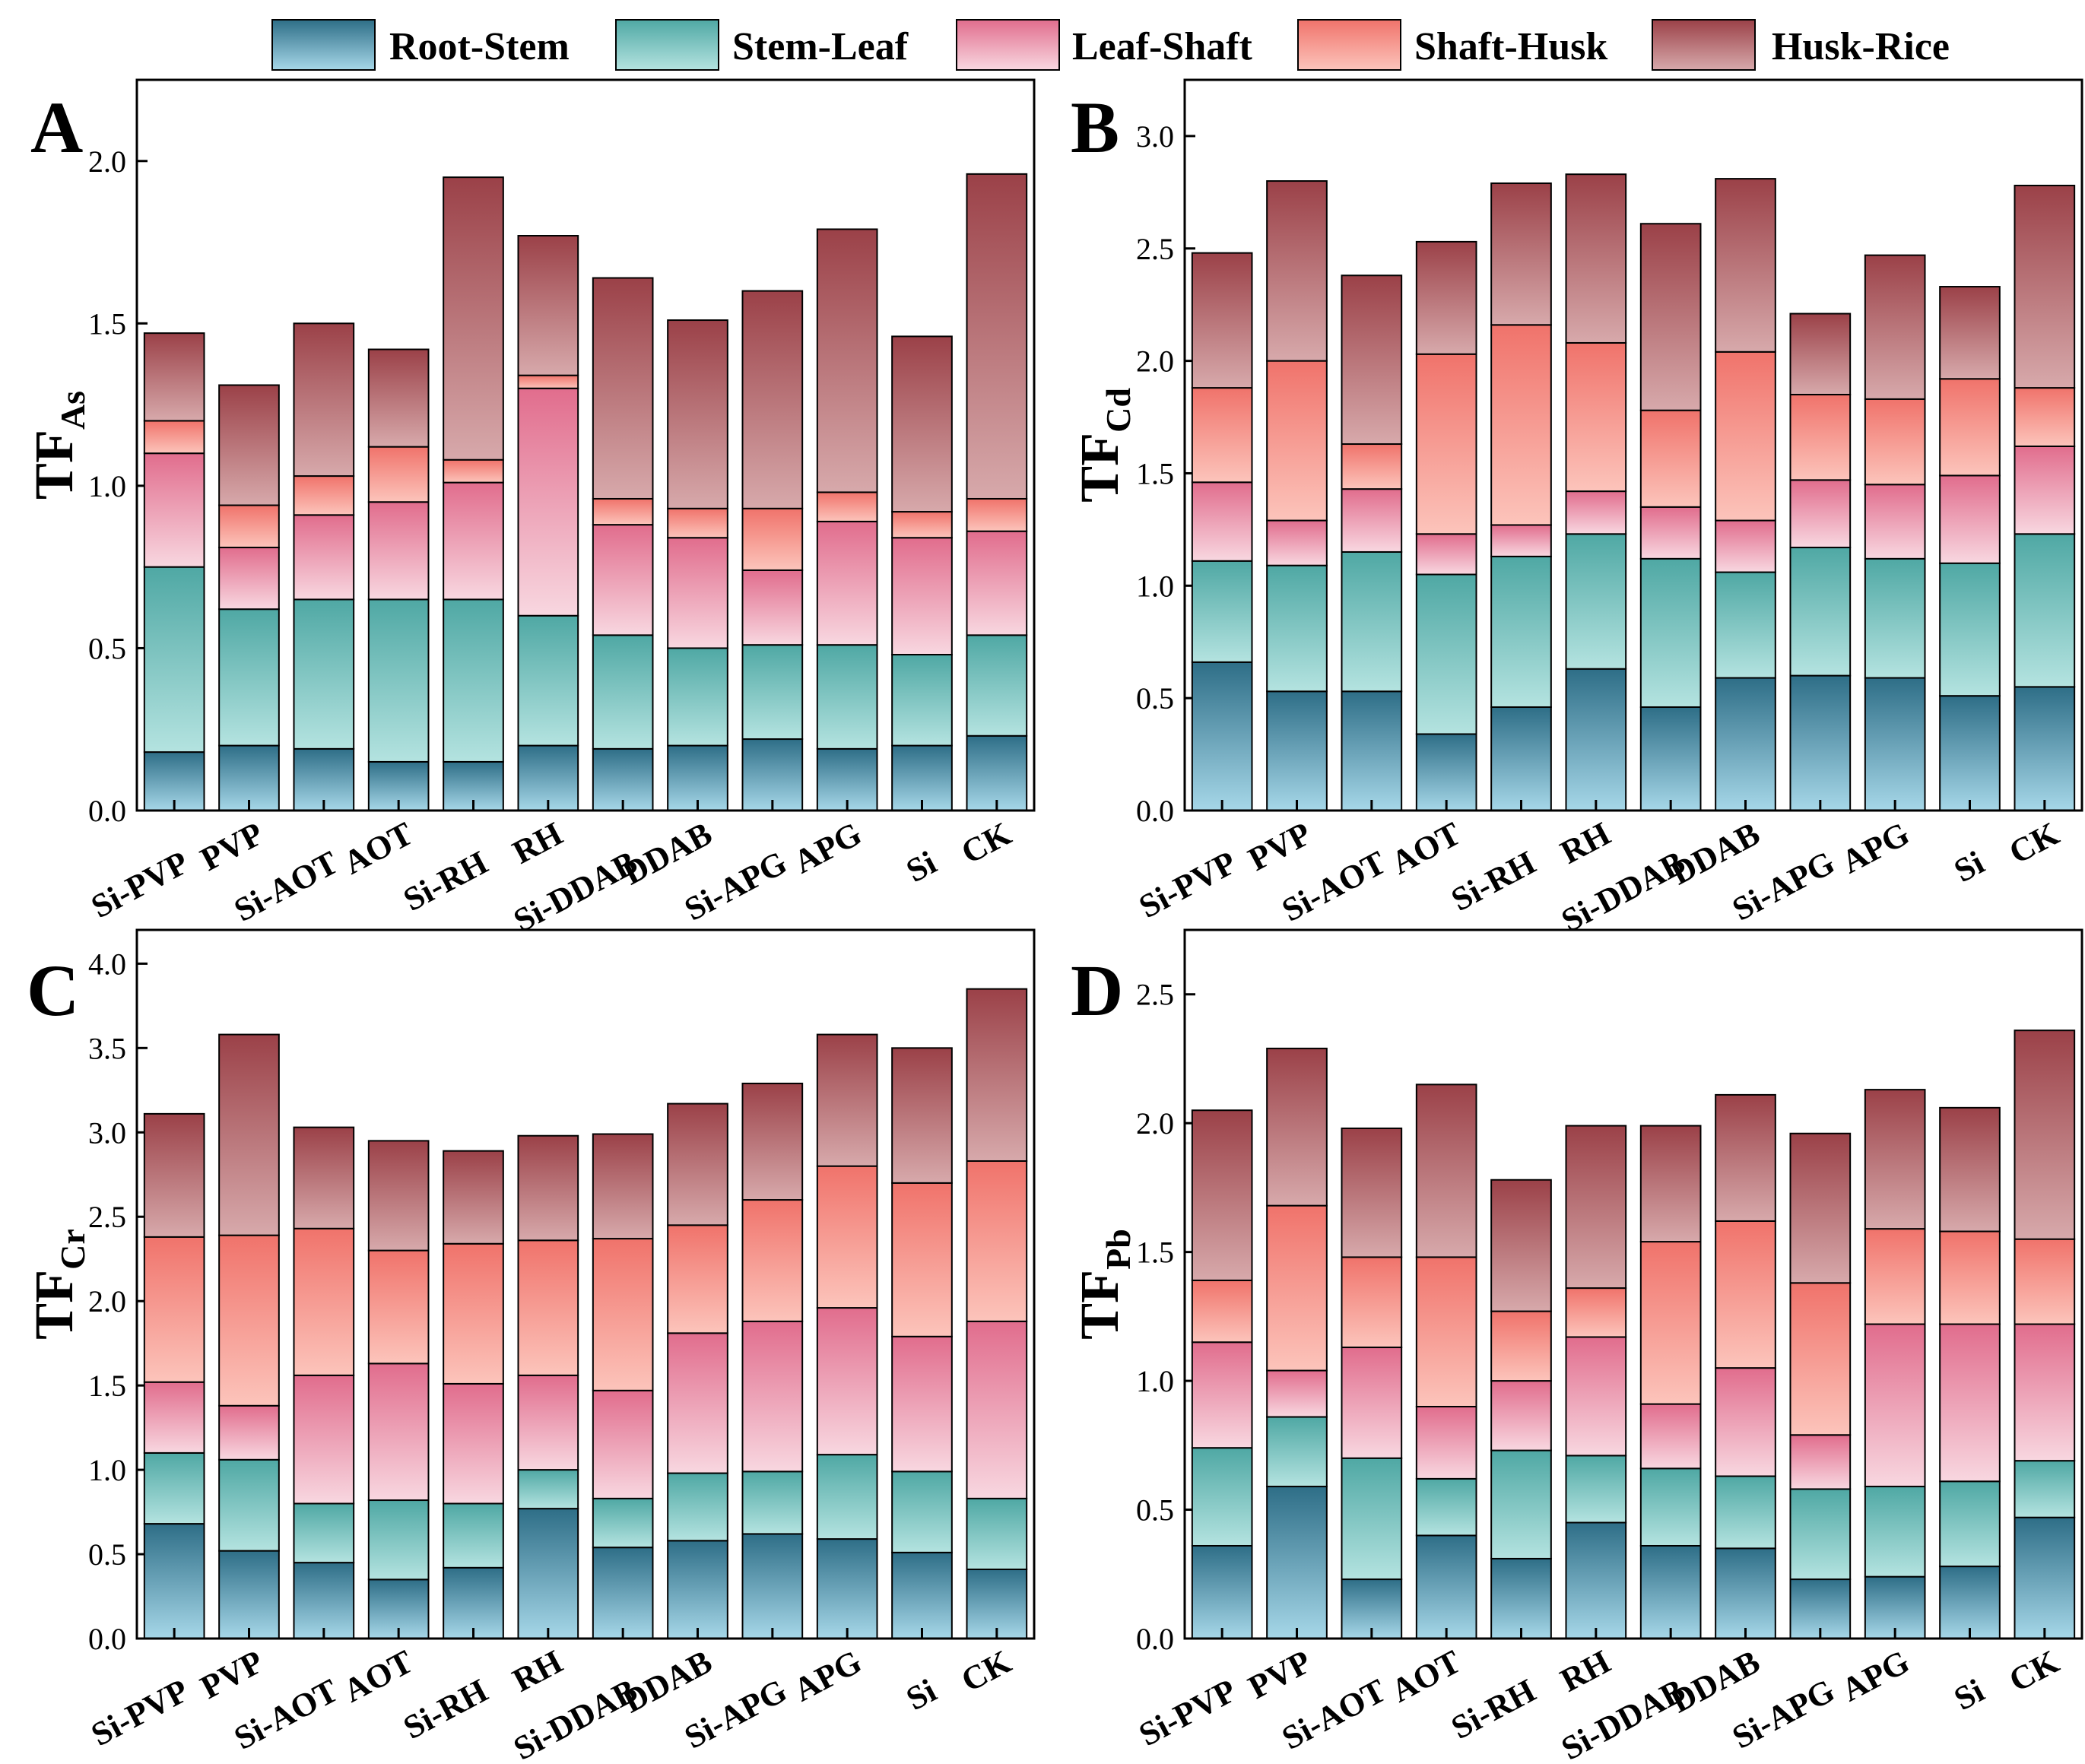 The image size is (2085, 1764). I want to click on y-tick-label: 2.5, so click(1155, 249).